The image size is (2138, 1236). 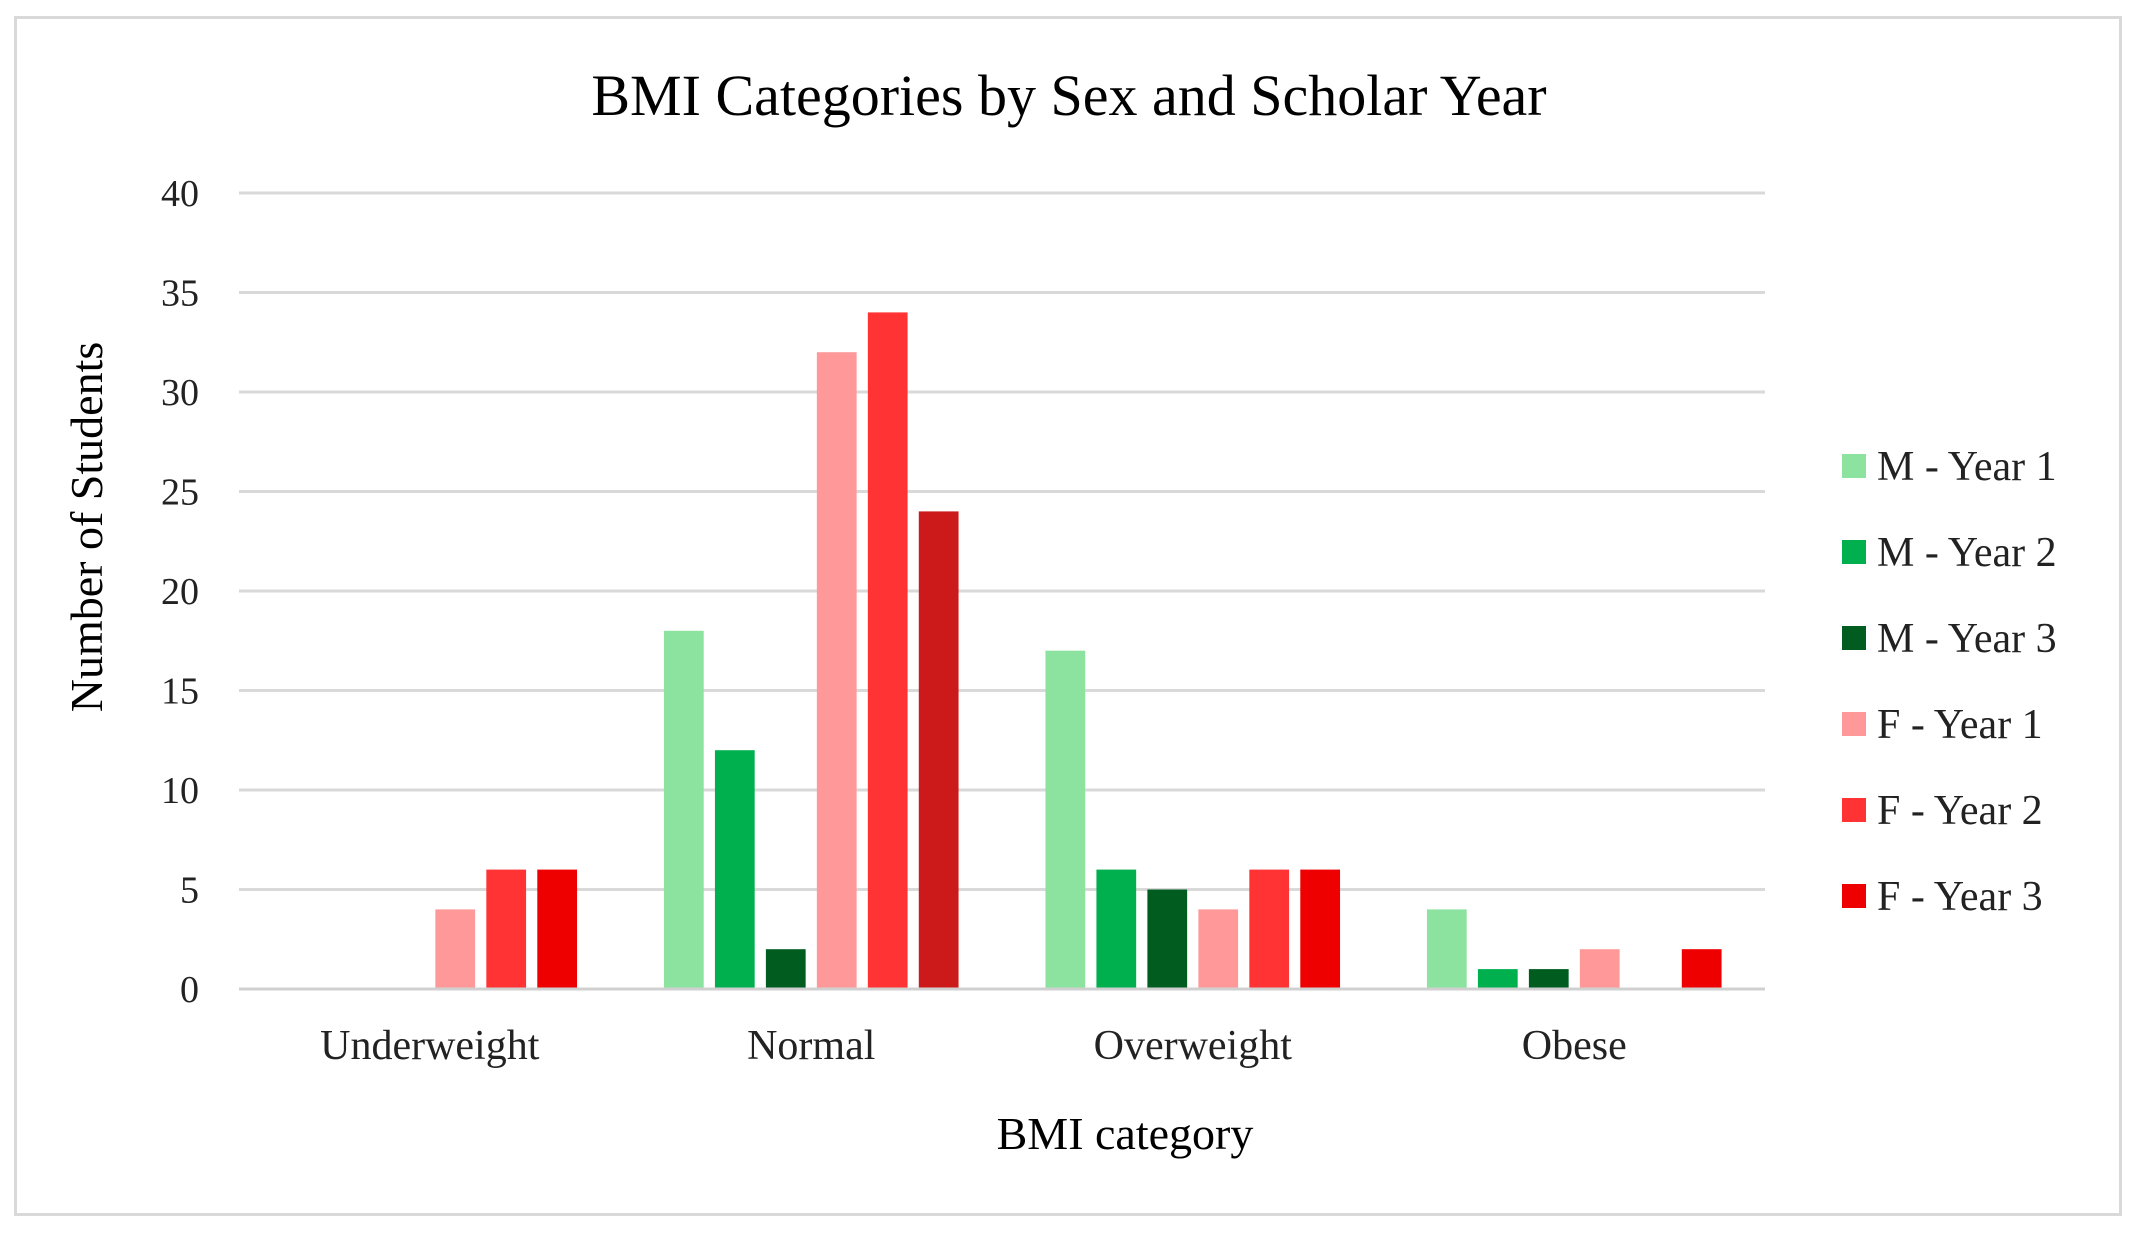 I want to click on y-axis-title: Number of Students, so click(x=86, y=527).